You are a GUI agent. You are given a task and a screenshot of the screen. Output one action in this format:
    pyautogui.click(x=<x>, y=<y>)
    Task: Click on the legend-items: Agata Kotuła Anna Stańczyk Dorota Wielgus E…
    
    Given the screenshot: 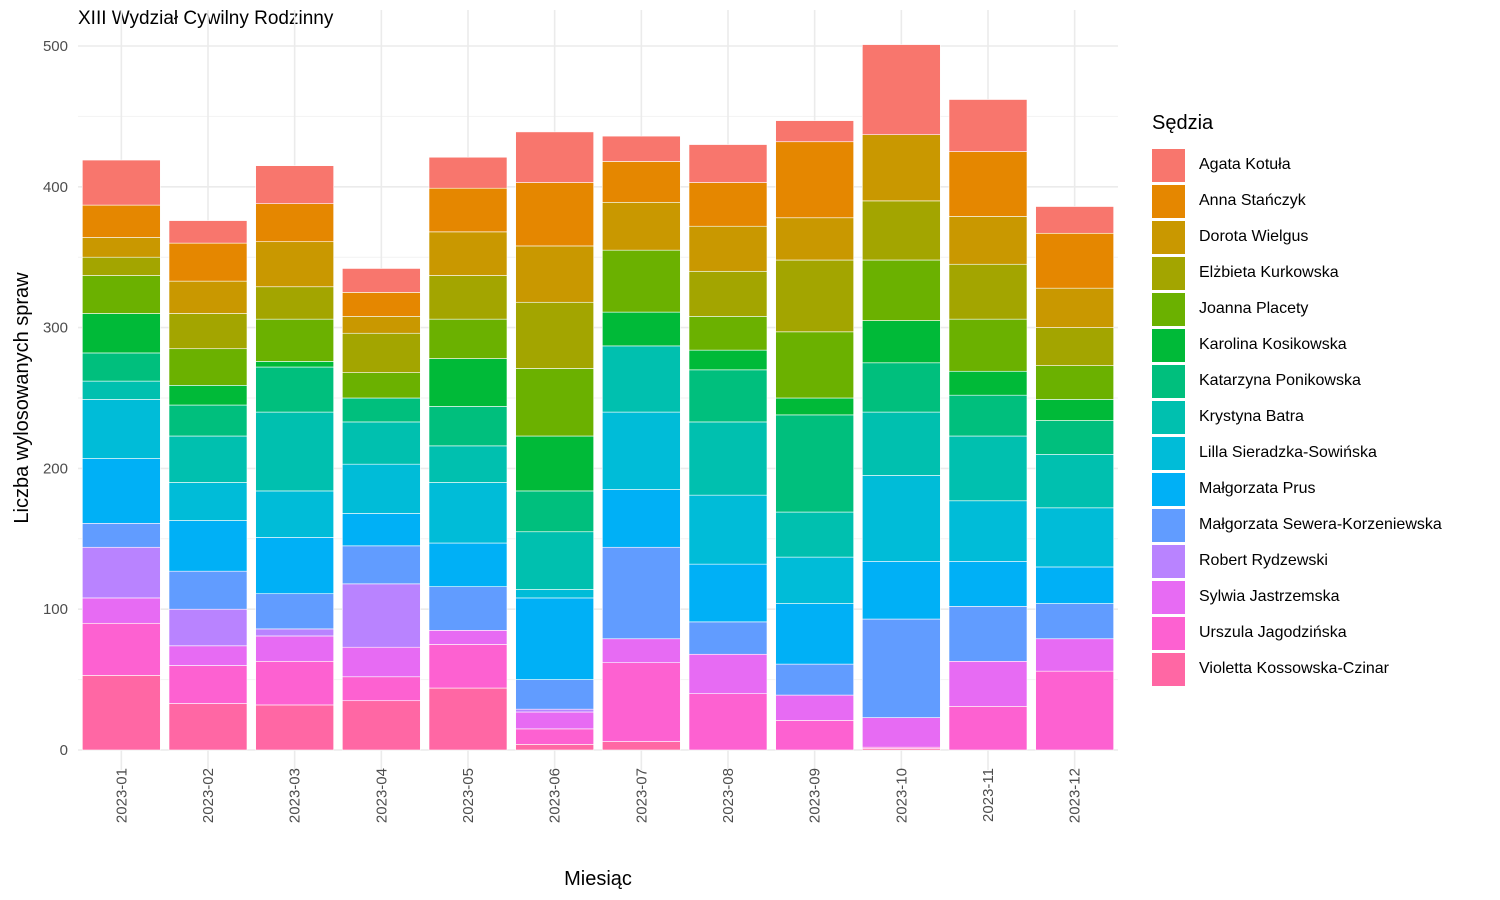 What is the action you would take?
    pyautogui.click(x=1297, y=417)
    